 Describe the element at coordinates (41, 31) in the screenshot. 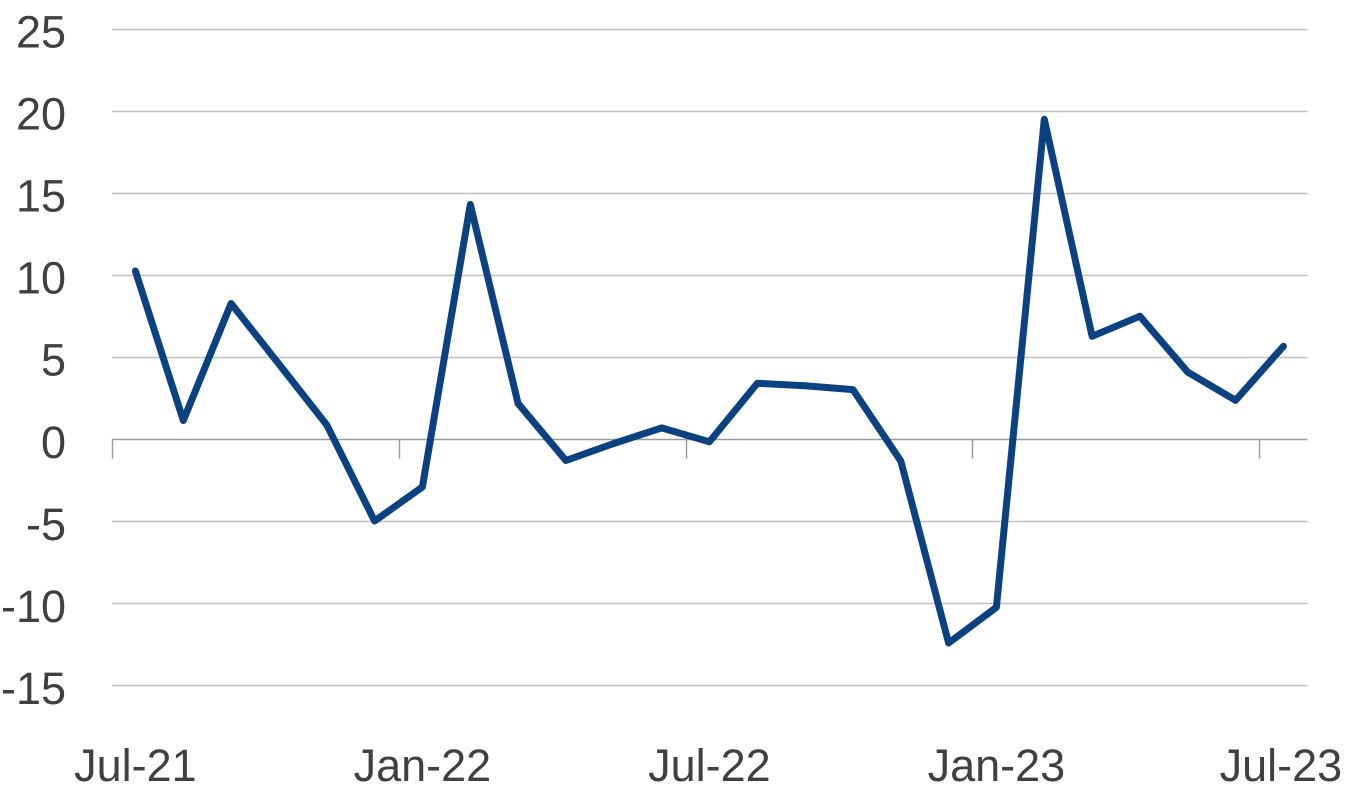

I see `svg-text: 25` at that location.